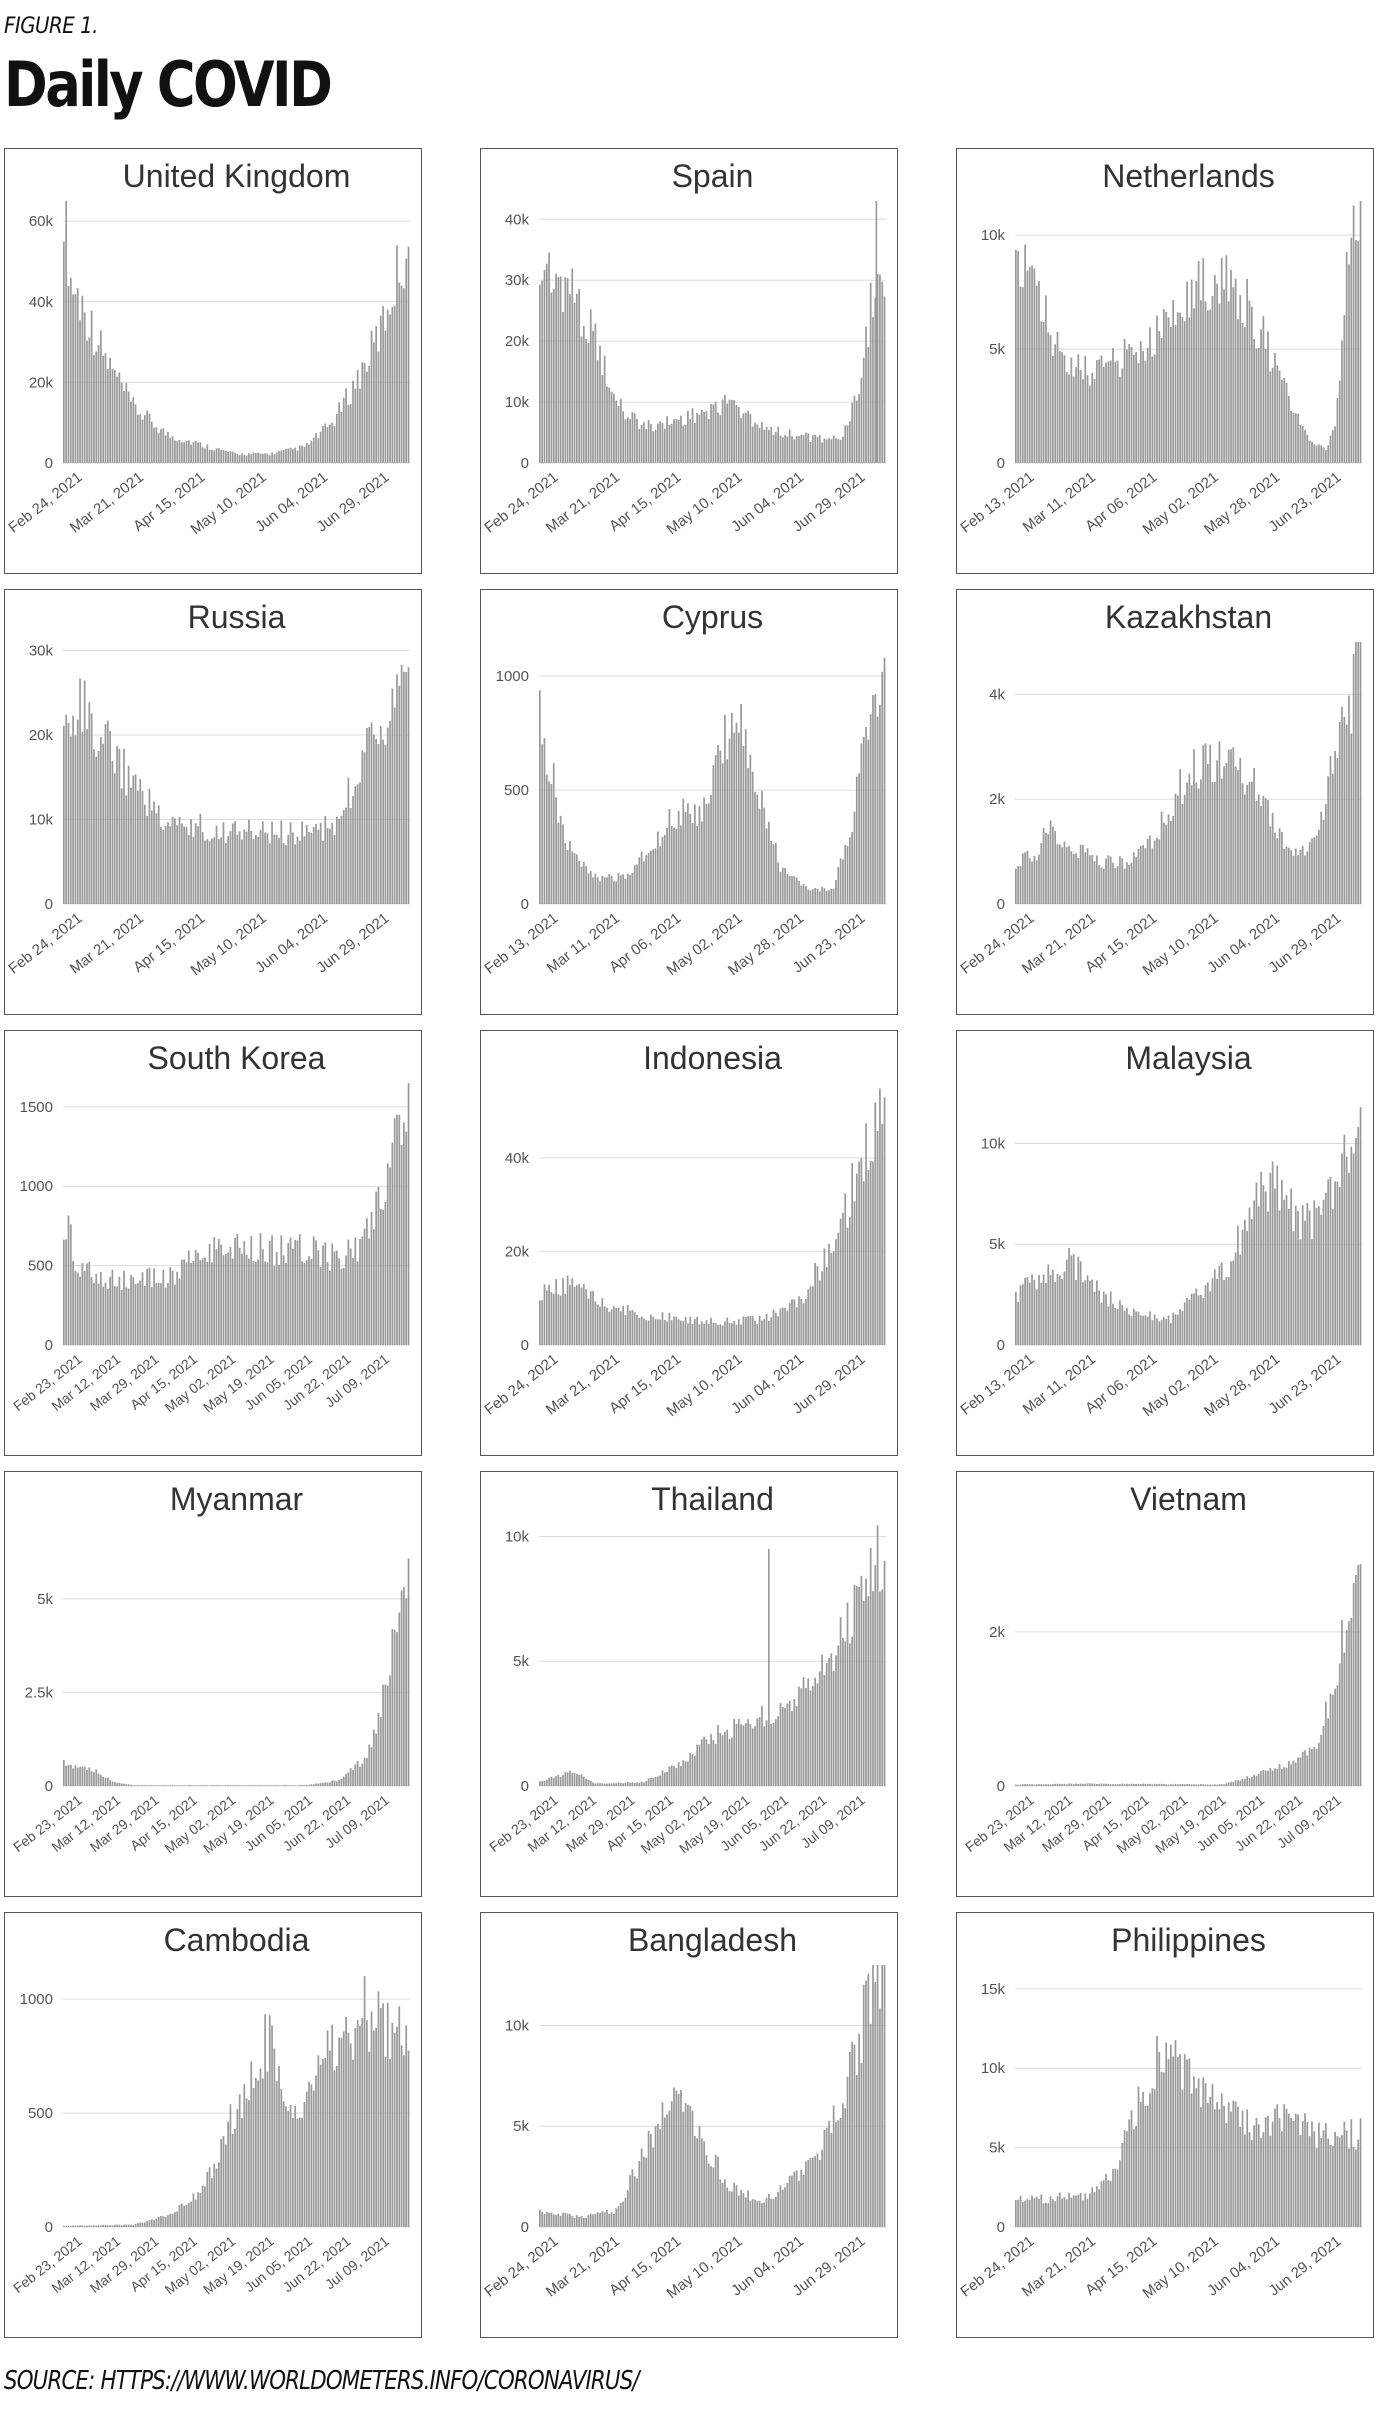  Describe the element at coordinates (1188, 617) in the screenshot. I see `chart-title: Kazakhstan` at that location.